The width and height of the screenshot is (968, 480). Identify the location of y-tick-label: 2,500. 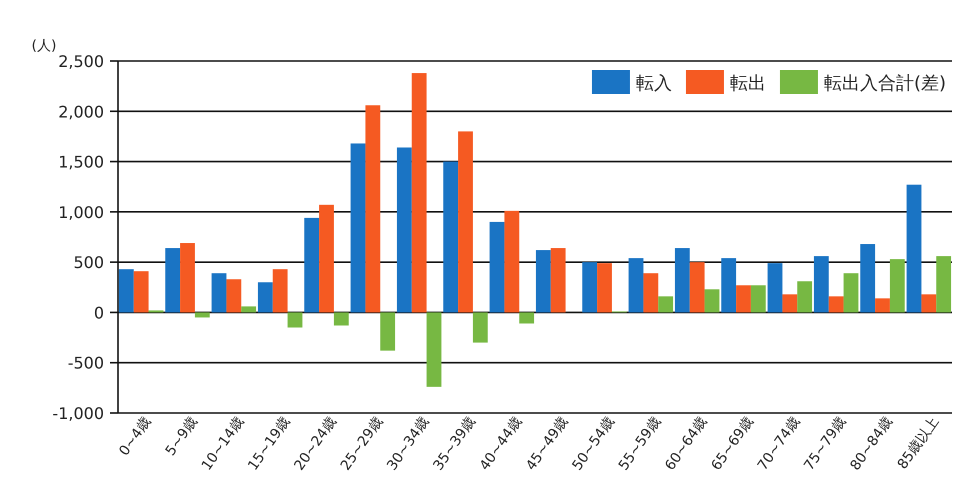
(81, 61).